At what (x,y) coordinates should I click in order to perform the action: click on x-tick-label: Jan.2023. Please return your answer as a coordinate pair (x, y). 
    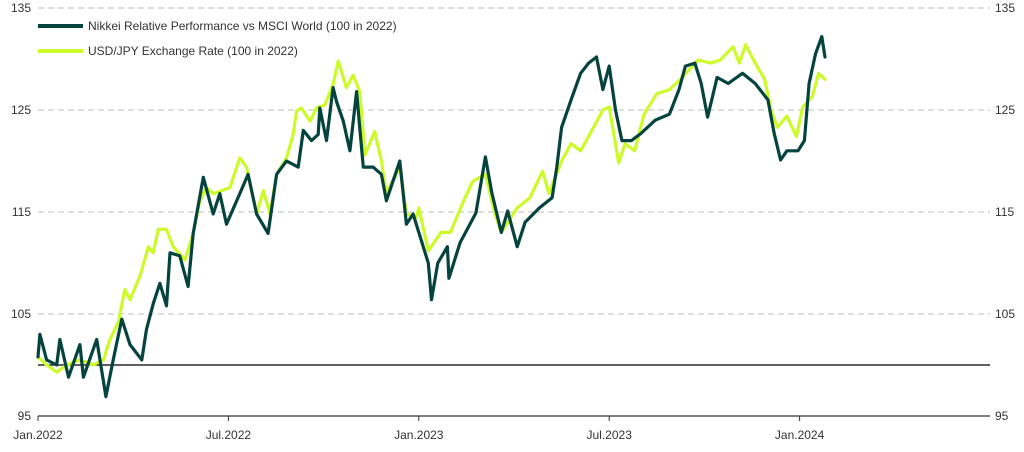
    Looking at the image, I should click on (419, 435).